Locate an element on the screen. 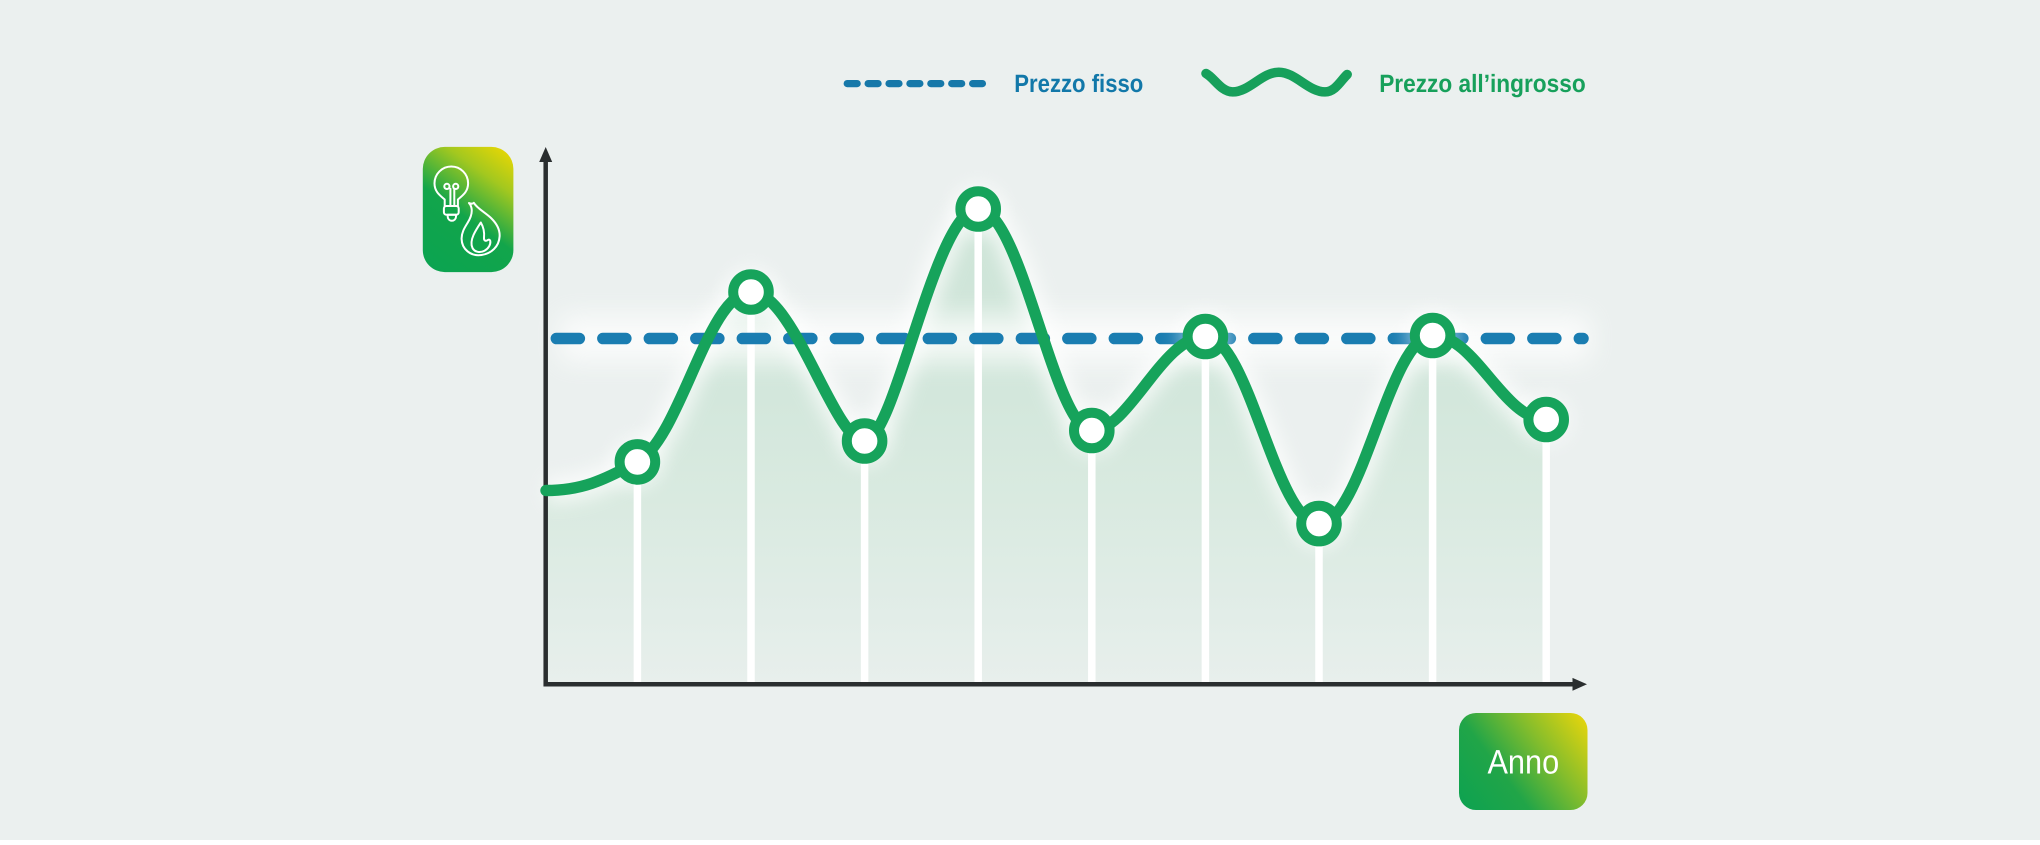  svg-text: Anno is located at coordinates (1523, 762).